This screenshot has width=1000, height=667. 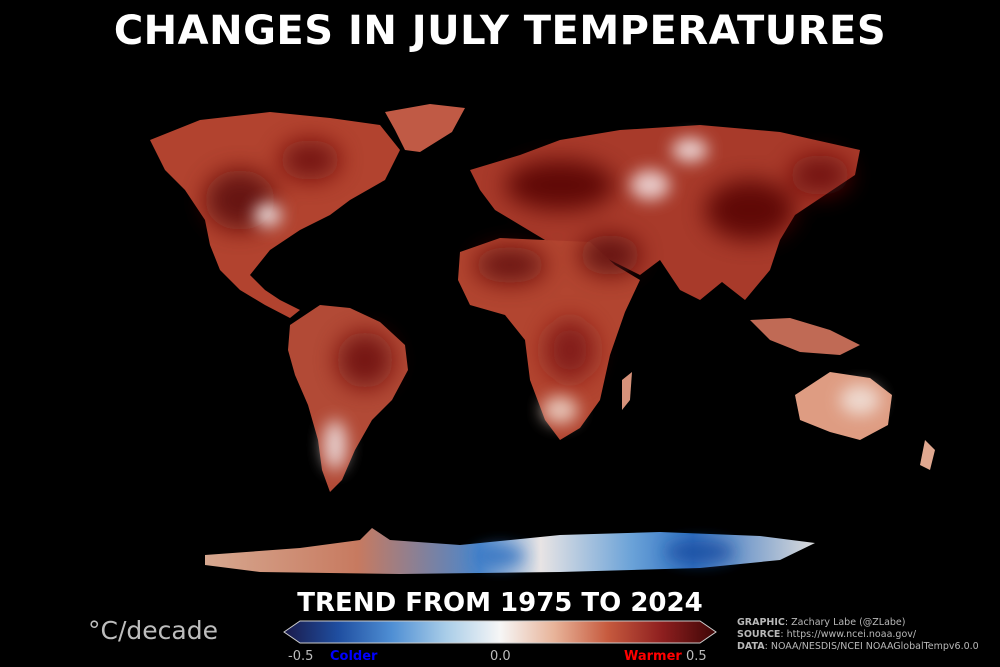 What do you see at coordinates (874, 646) in the screenshot?
I see `data-value: NOAA/NESDIS/NCEI NOAAGlobalTempv6.0.0` at bounding box center [874, 646].